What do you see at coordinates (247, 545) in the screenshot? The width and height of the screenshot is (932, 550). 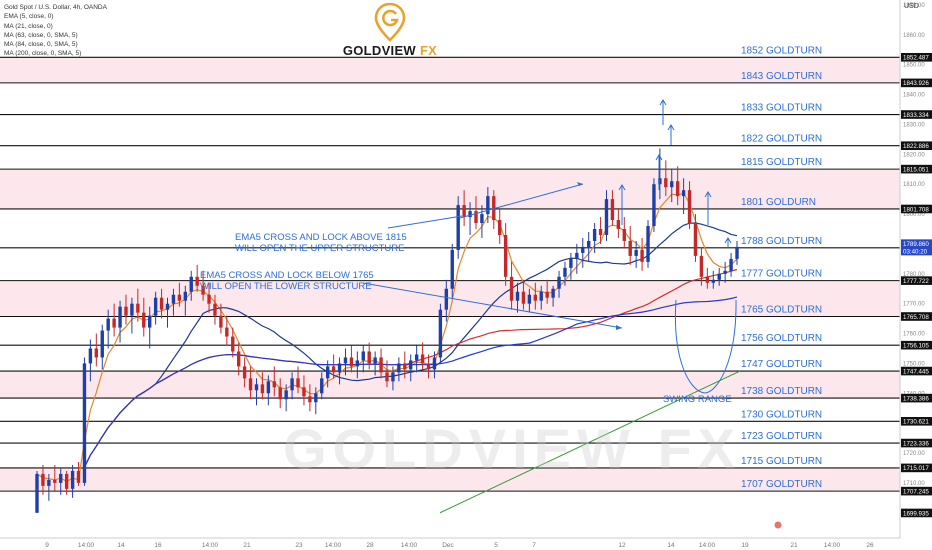 I see `time-tick: 21` at bounding box center [247, 545].